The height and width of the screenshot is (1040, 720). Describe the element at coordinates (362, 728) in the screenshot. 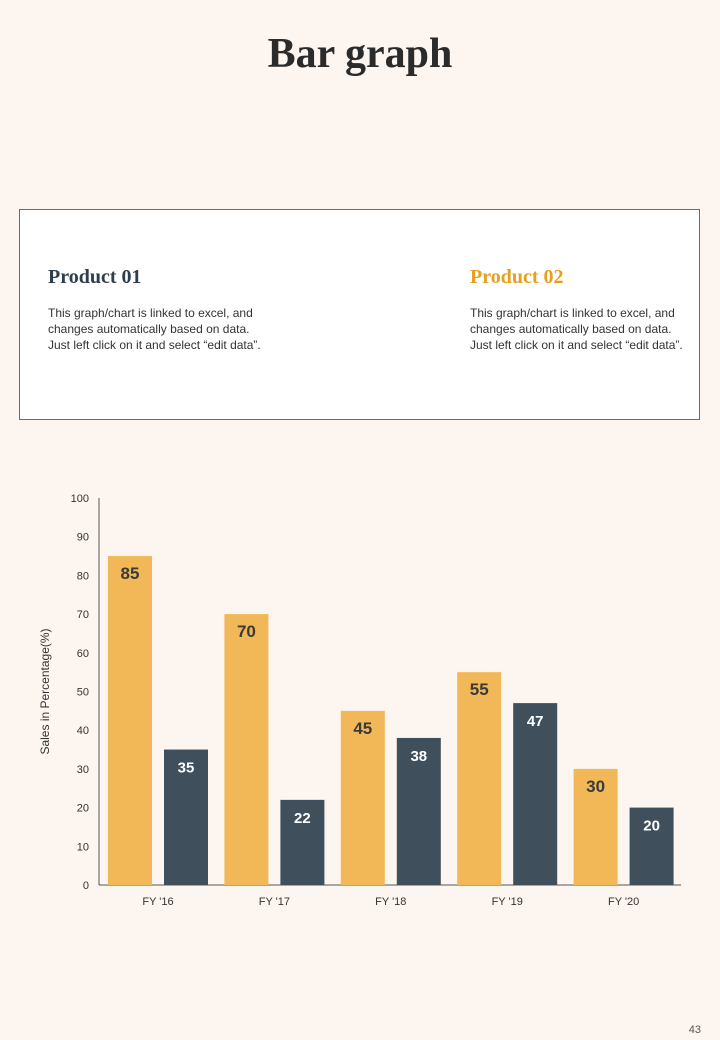

I see `data-label: 45` at that location.